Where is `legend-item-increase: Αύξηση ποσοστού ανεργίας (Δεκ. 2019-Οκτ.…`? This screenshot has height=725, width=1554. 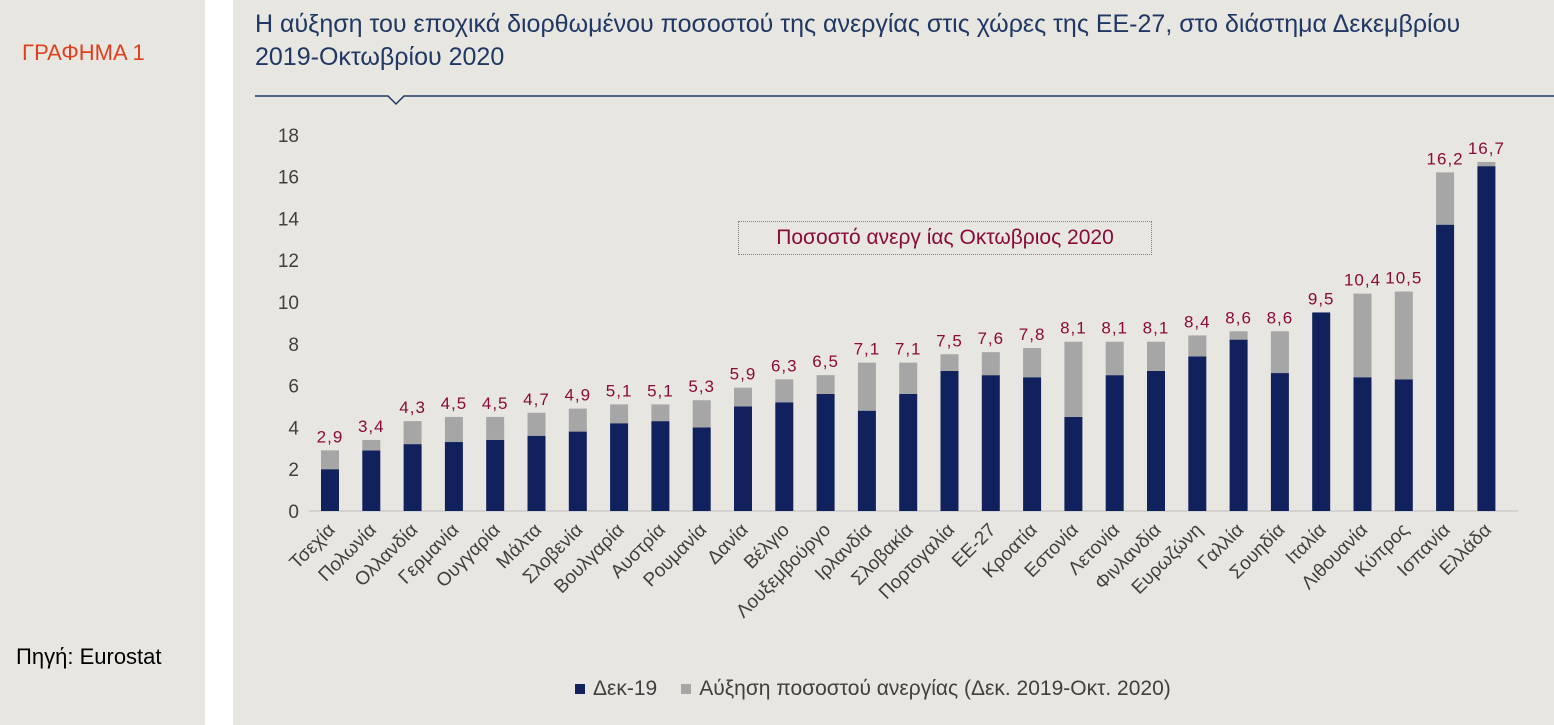 legend-item-increase: Αύξηση ποσοστού ανεργίας (Δεκ. 2019-Οκτ.… is located at coordinates (926, 689).